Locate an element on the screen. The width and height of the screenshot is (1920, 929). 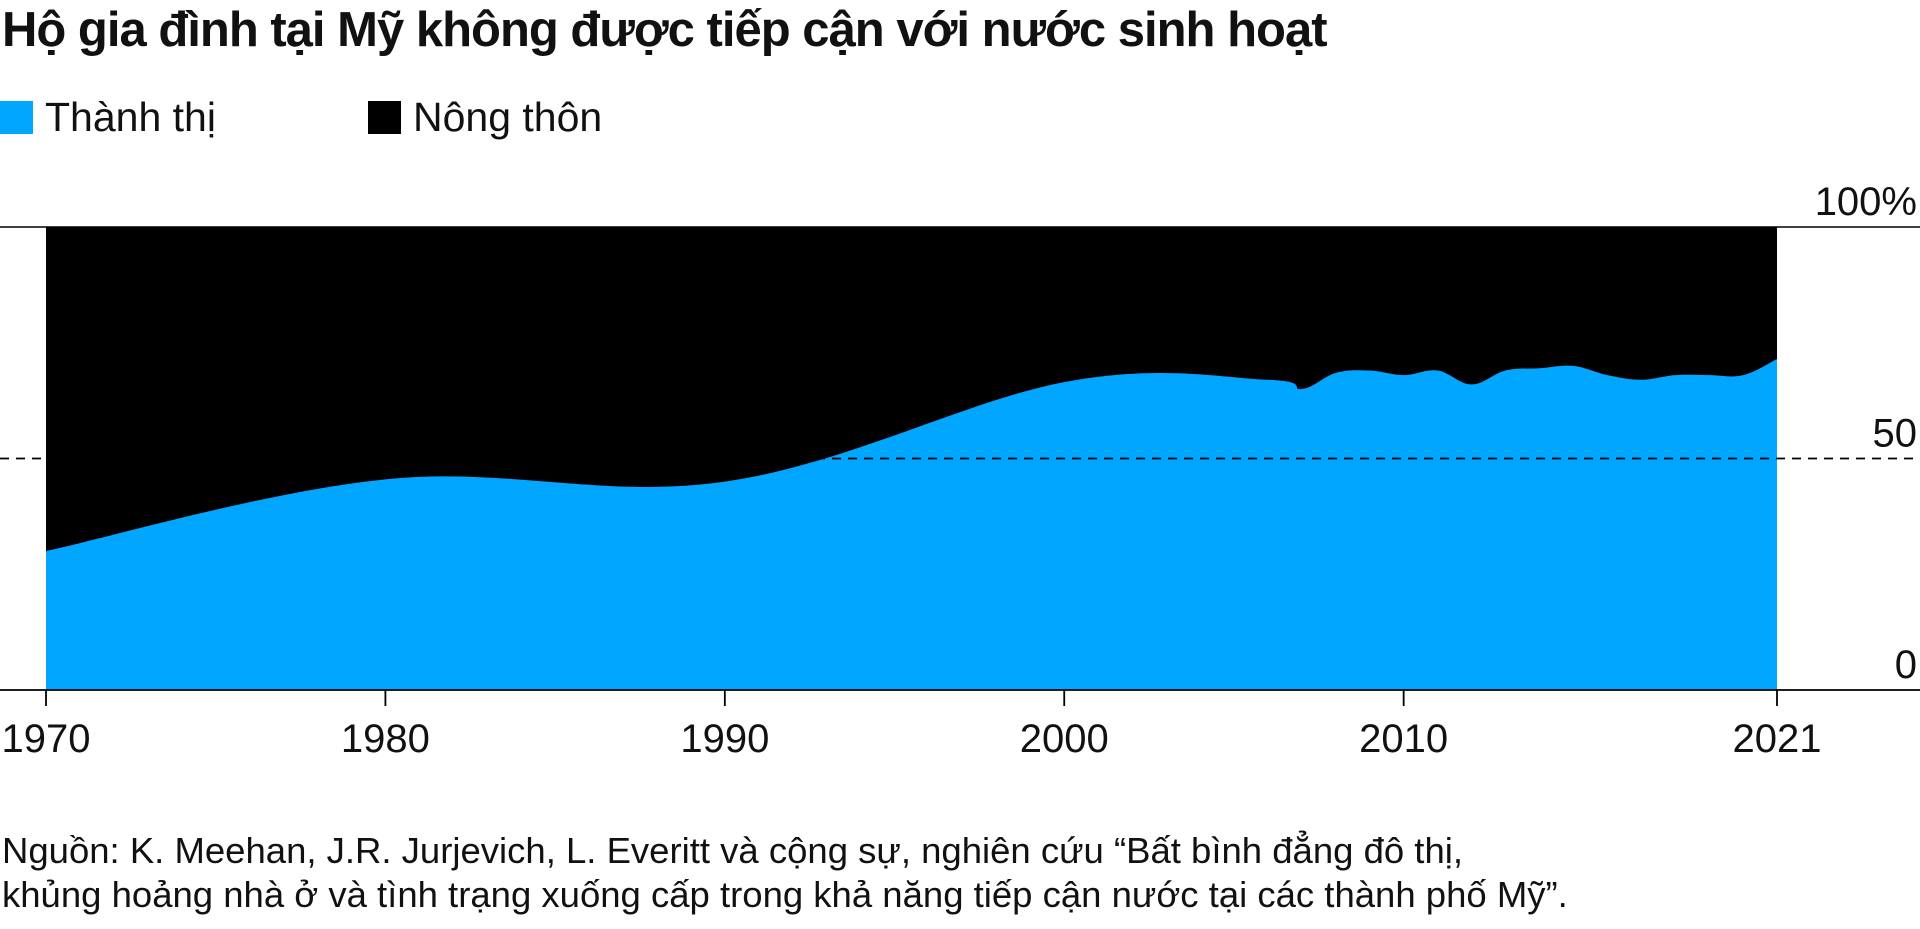
x-tick-label-2010: 2010 is located at coordinates (1403, 739).